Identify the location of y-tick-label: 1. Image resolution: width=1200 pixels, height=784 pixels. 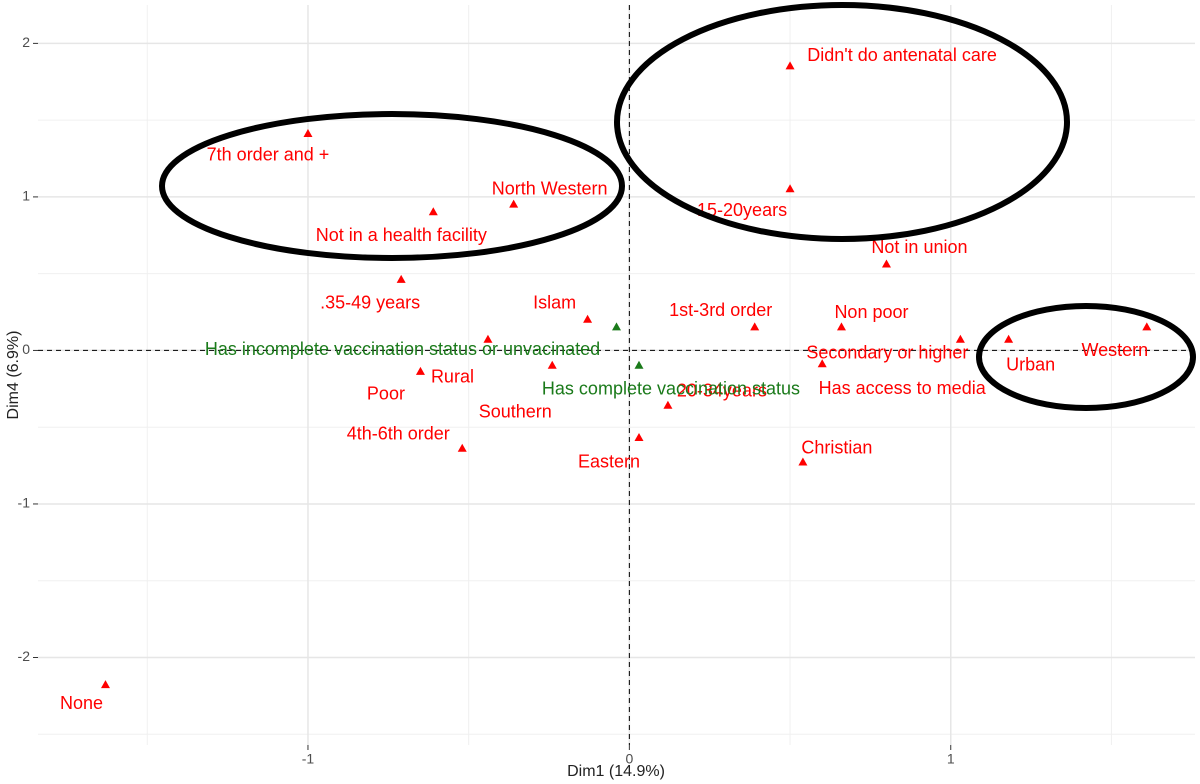
(26, 196).